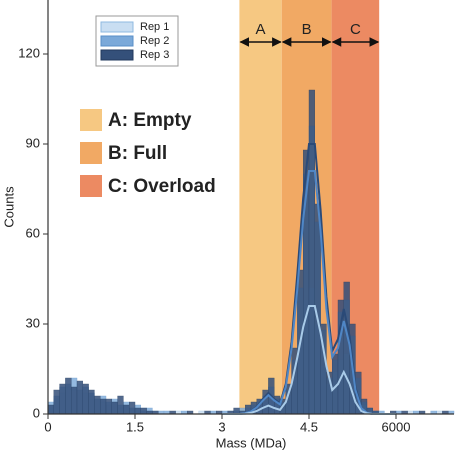 This screenshot has width=455, height=455. Describe the element at coordinates (355, 29) in the screenshot. I see `region-label: C` at that location.